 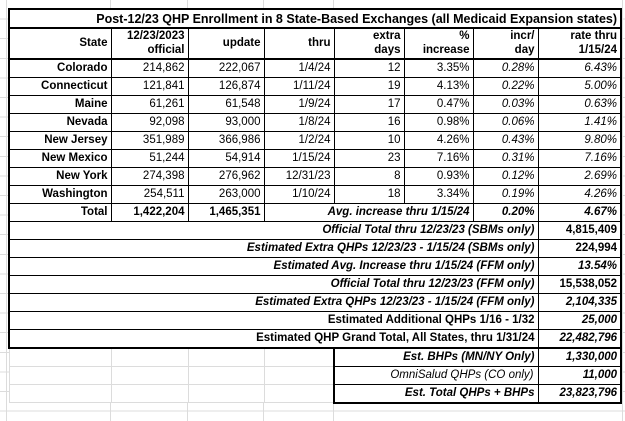 What do you see at coordinates (149, 122) in the screenshot?
I see `official-cell: 92,098` at bounding box center [149, 122].